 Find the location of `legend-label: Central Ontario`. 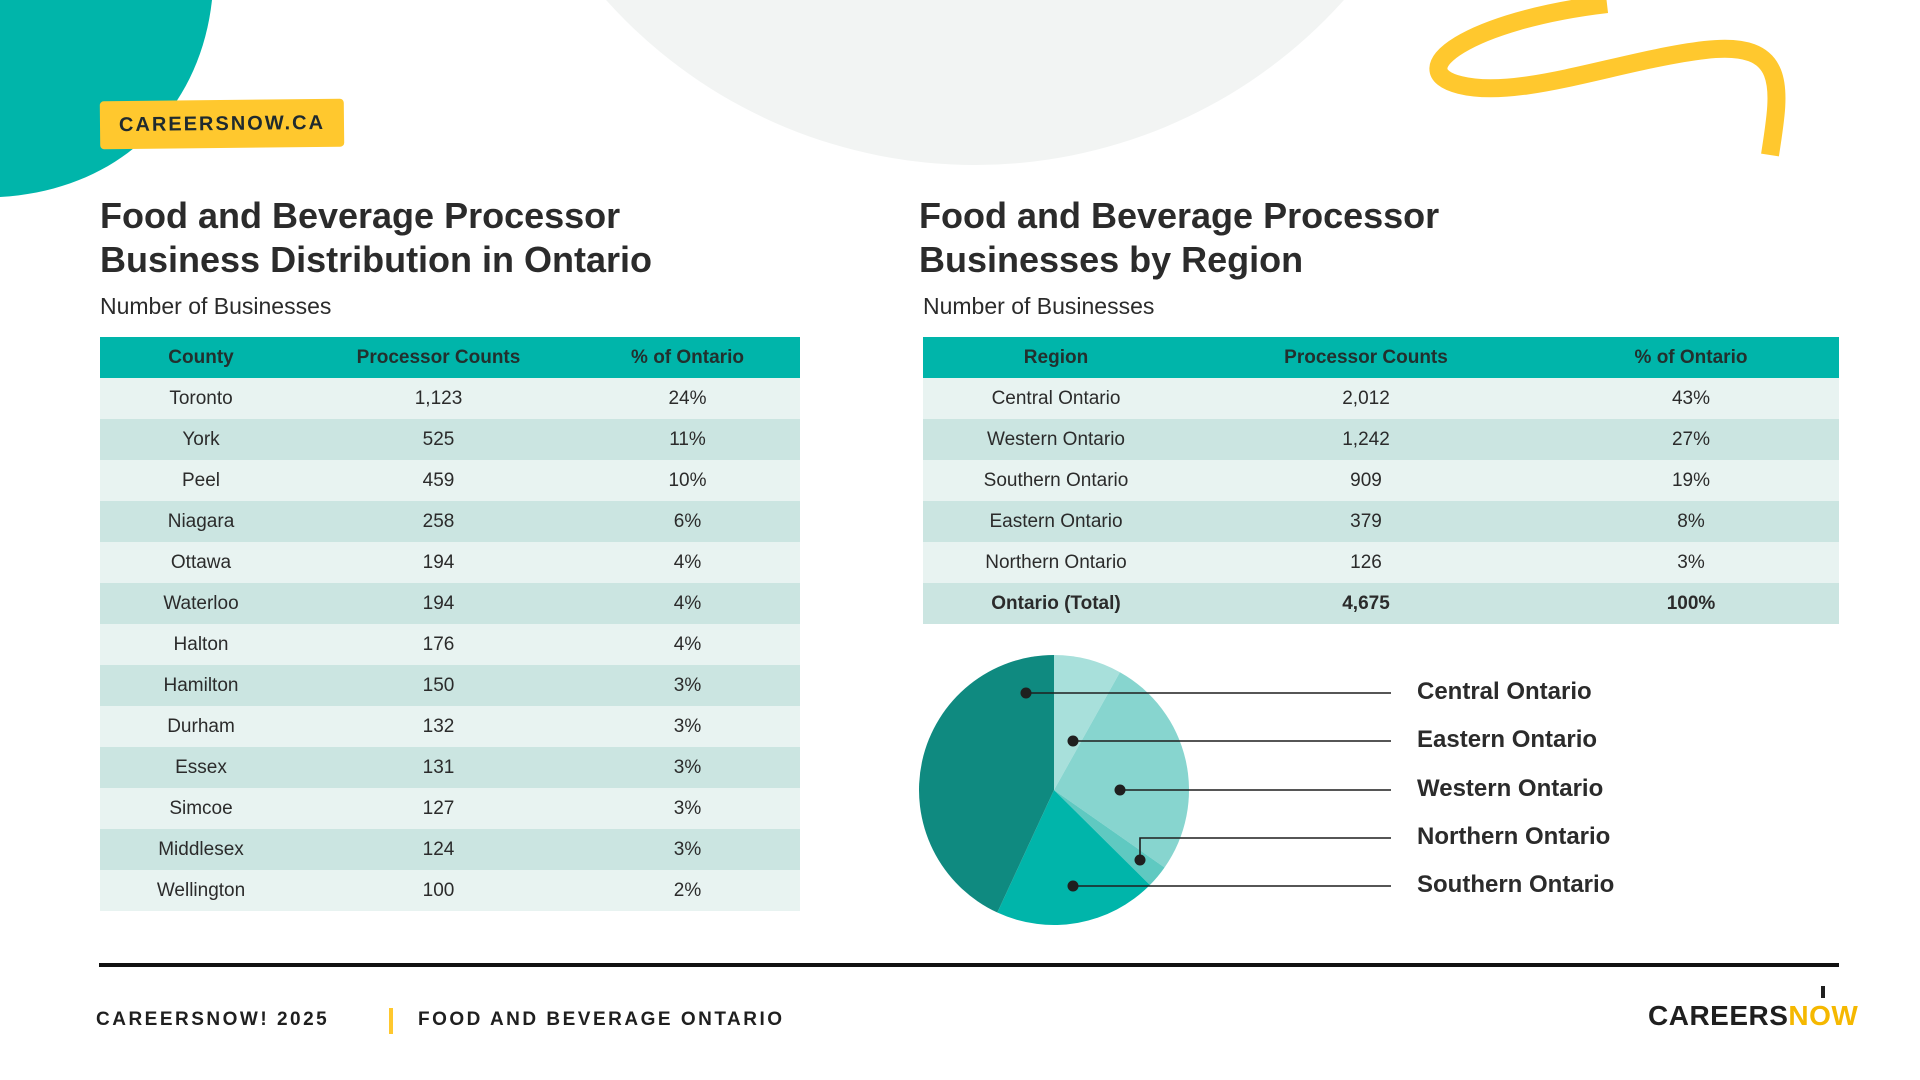

legend-label: Central Ontario is located at coordinates (1504, 691).